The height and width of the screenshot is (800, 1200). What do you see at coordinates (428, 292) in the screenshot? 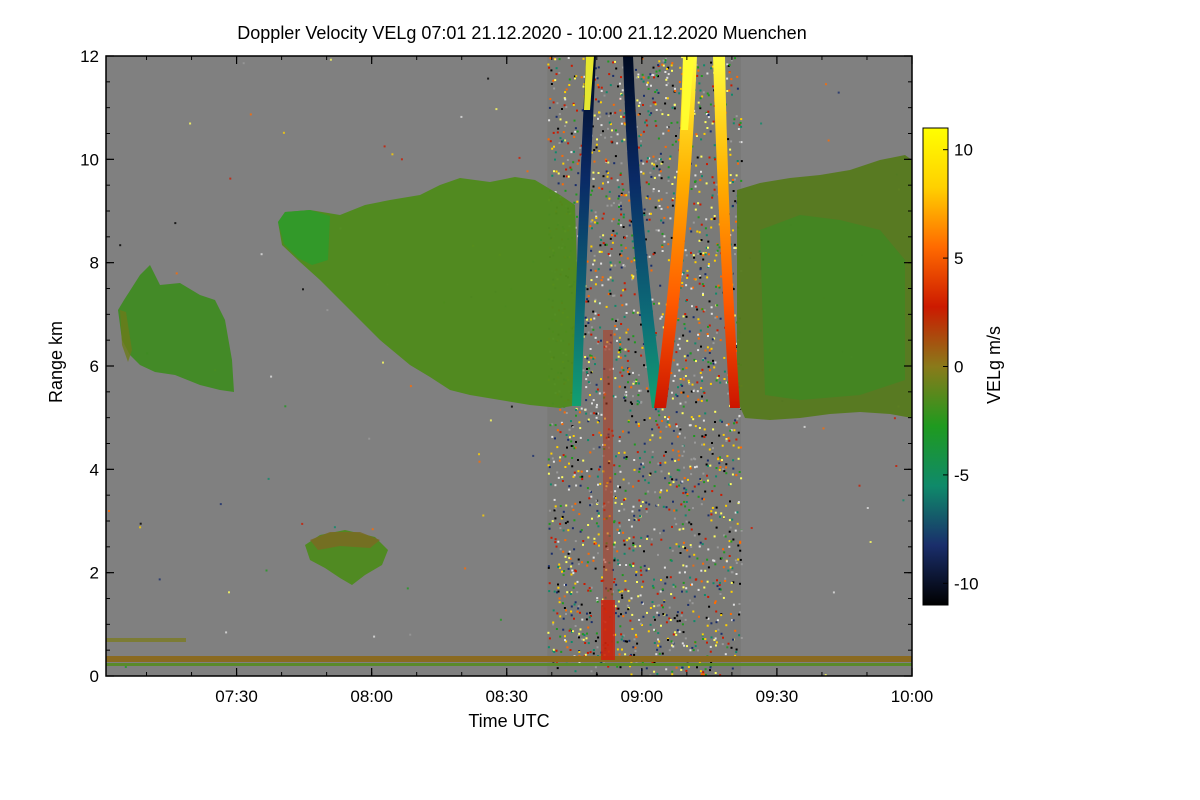
I see `echo-main-cloud` at bounding box center [428, 292].